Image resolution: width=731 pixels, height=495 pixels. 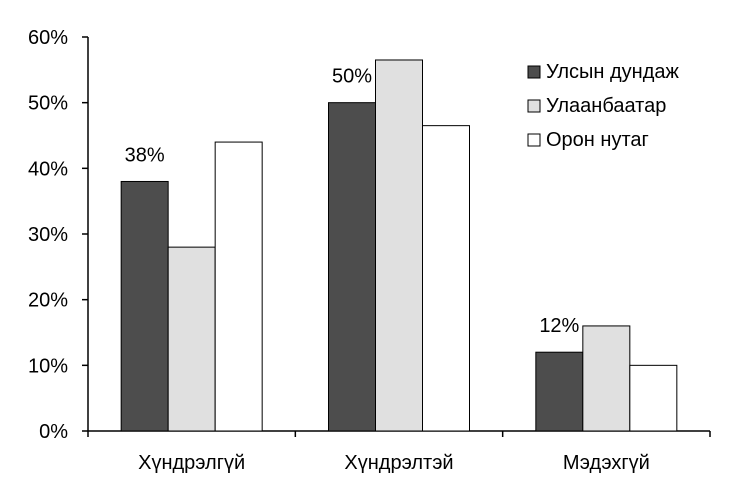 I want to click on category-labels: Хүндрэлгүй Хүндрэлтэй Мэдэхгүй, so click(x=394, y=463).